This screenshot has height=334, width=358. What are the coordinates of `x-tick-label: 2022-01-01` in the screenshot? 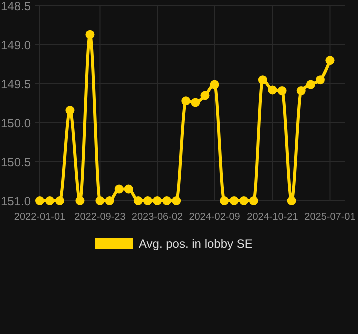 It's located at (40, 217).